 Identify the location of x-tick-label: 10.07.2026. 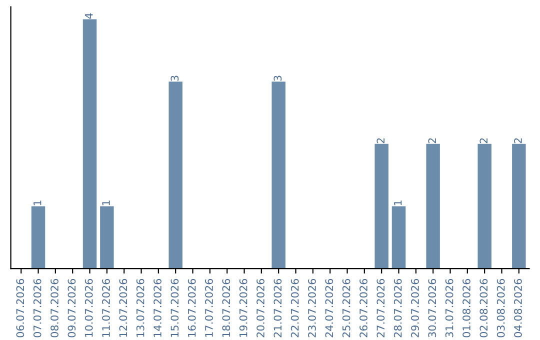
(88, 307).